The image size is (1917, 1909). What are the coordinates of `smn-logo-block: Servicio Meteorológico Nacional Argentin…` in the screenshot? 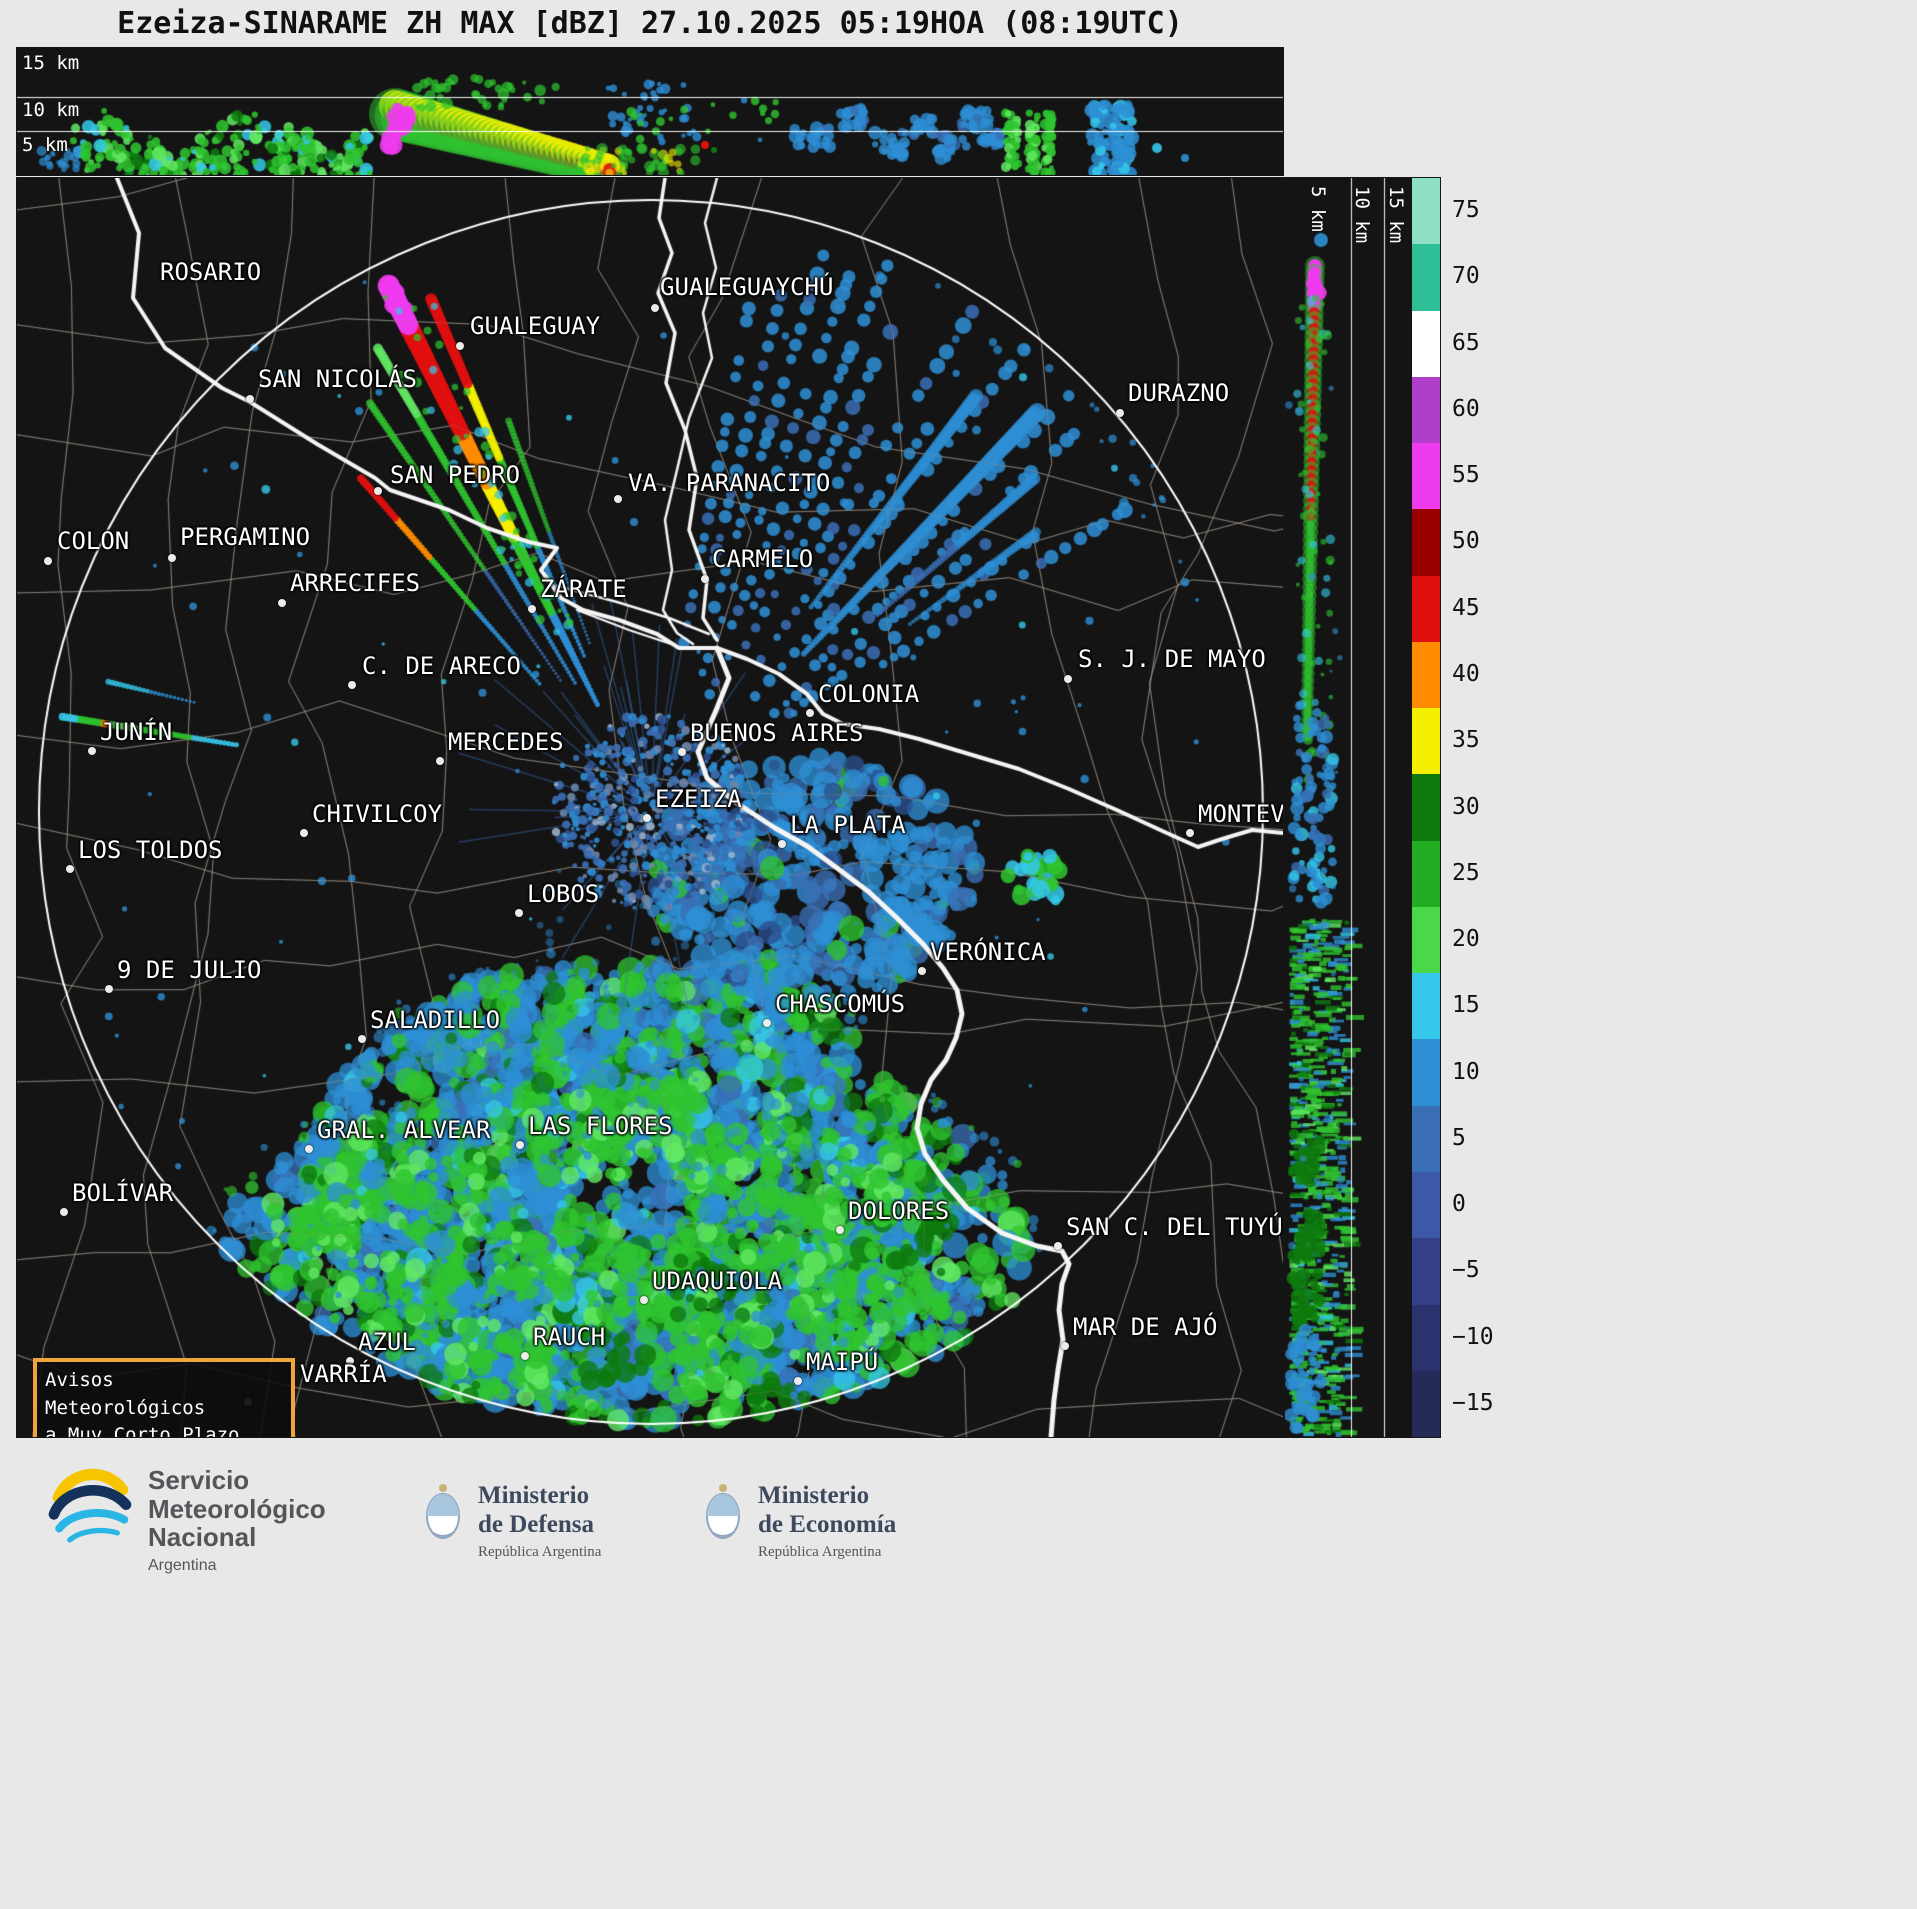 It's located at (186, 1520).